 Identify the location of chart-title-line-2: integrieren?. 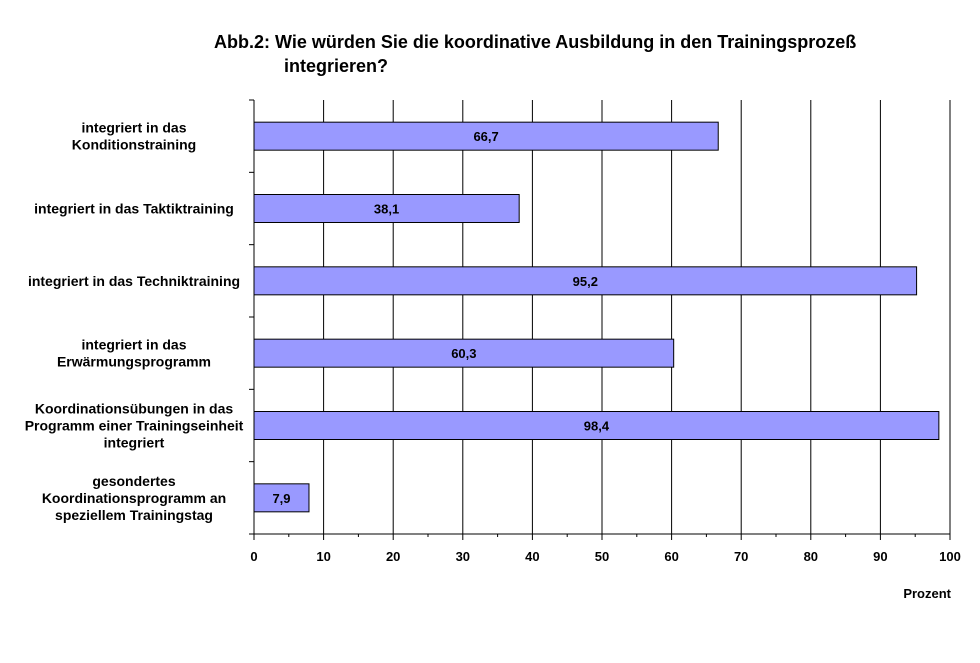
(336, 66).